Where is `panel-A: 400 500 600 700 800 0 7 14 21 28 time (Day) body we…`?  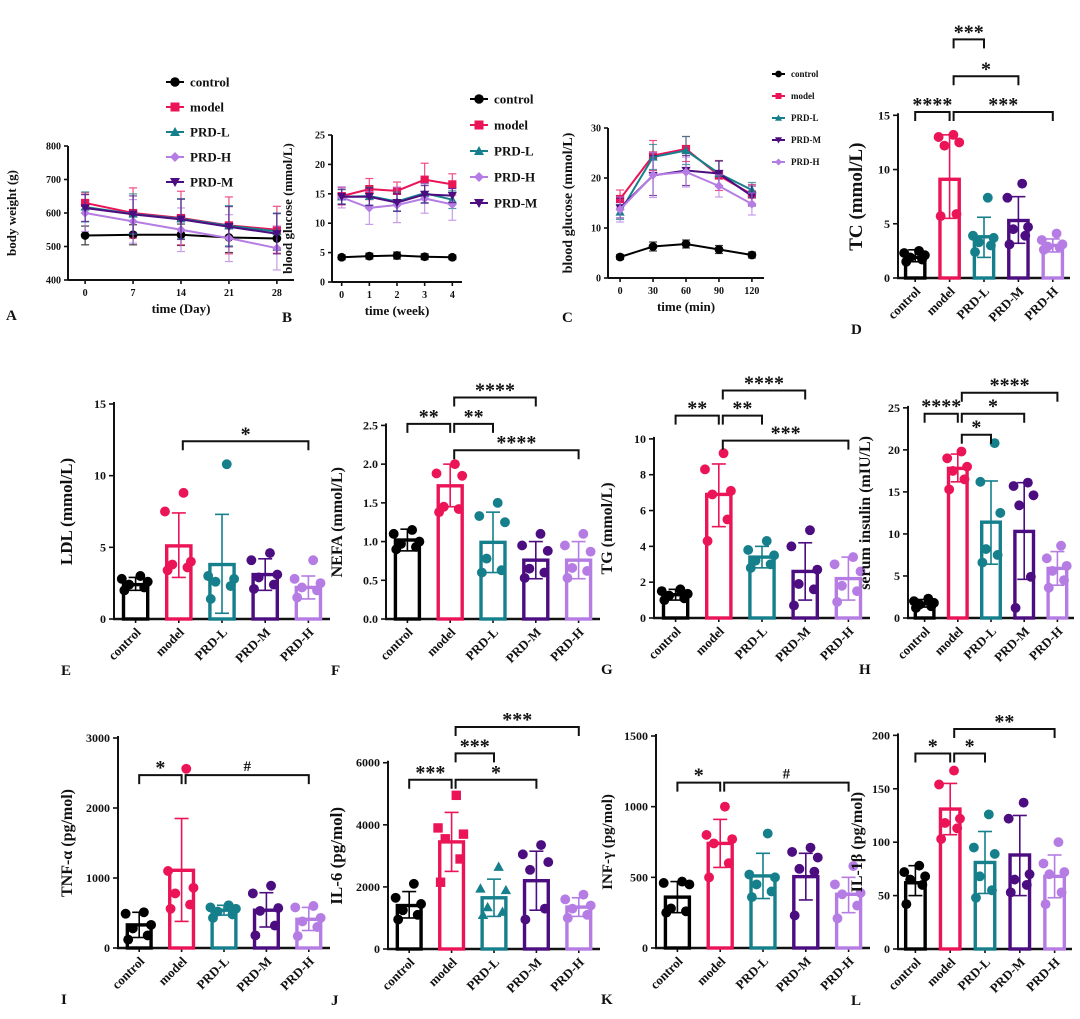
panel-A: 400 500 600 700 800 0 7 14 21 28 time (Day) body we… is located at coordinates (156, 192).